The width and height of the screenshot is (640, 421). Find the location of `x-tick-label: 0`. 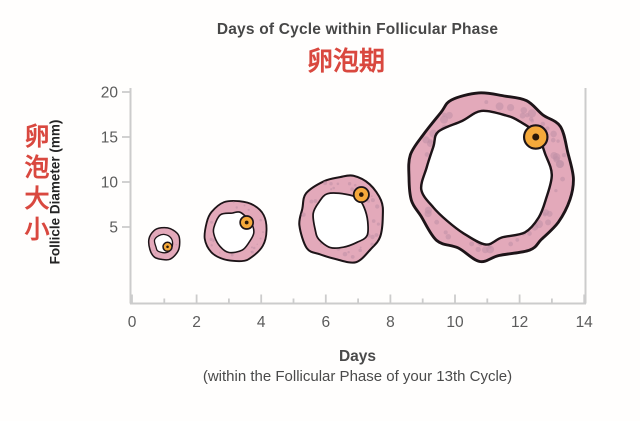

x-tick-label: 0 is located at coordinates (132, 322).